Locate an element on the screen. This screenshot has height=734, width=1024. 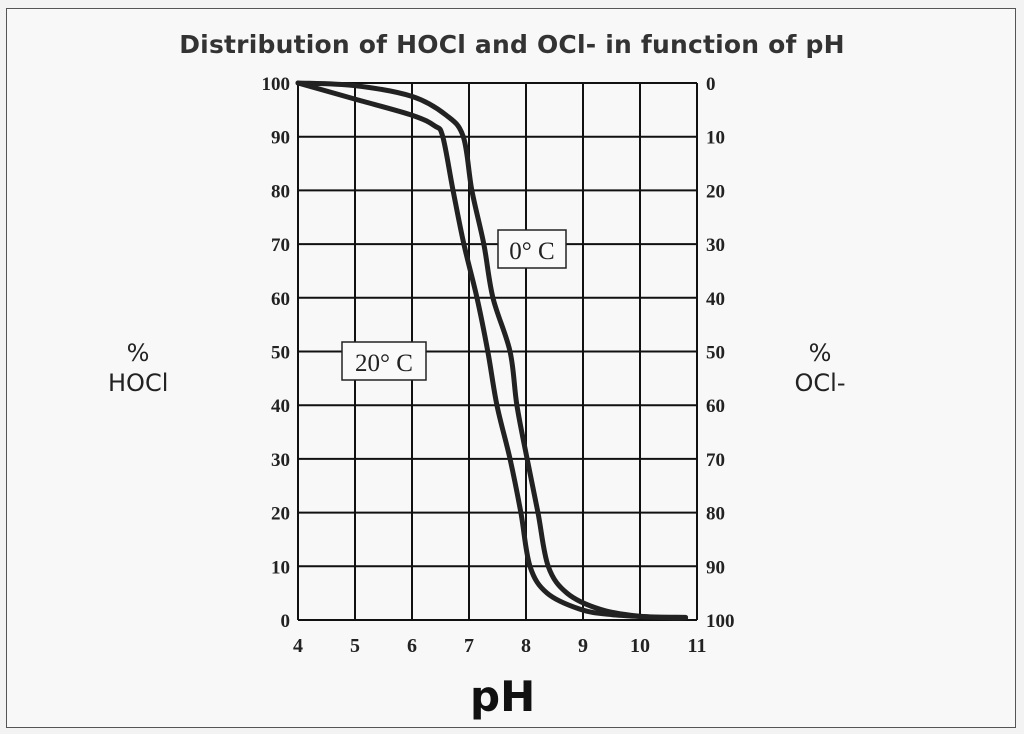
left-tick-label: 90 is located at coordinates (280, 138).